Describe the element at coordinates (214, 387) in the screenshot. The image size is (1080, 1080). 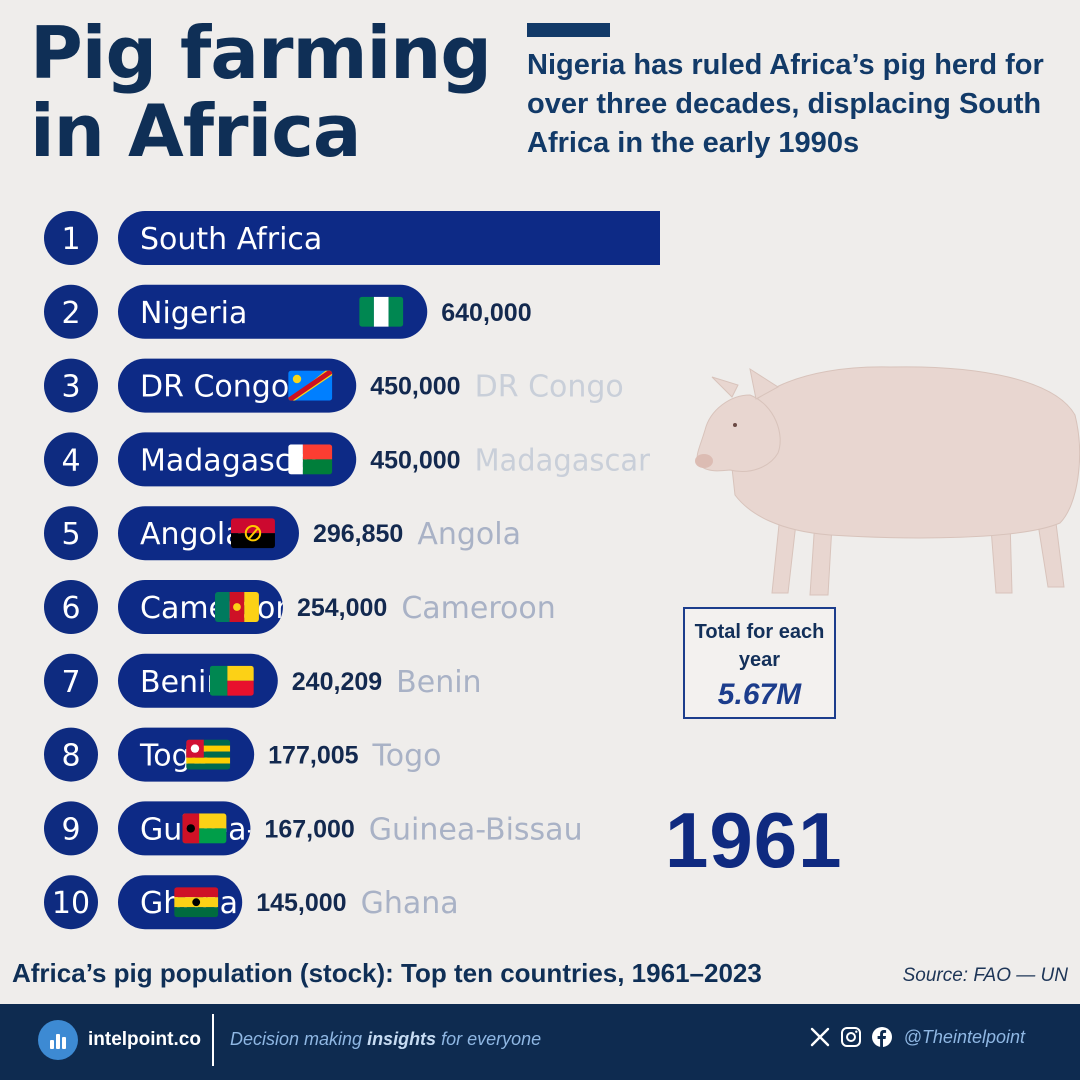
I see `bar-label: DR Congo` at that location.